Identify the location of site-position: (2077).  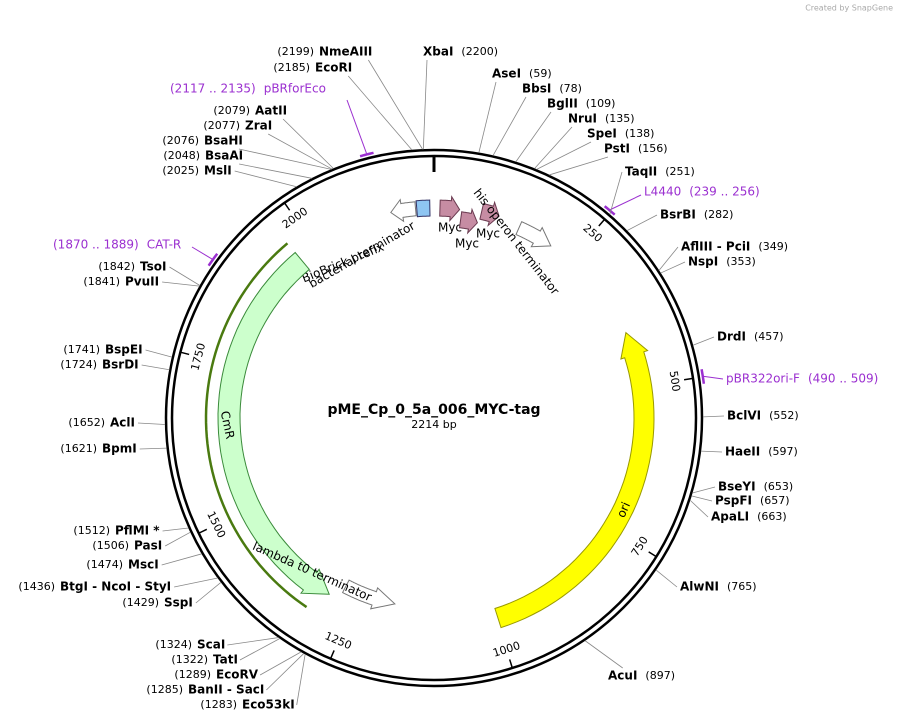
(221, 125).